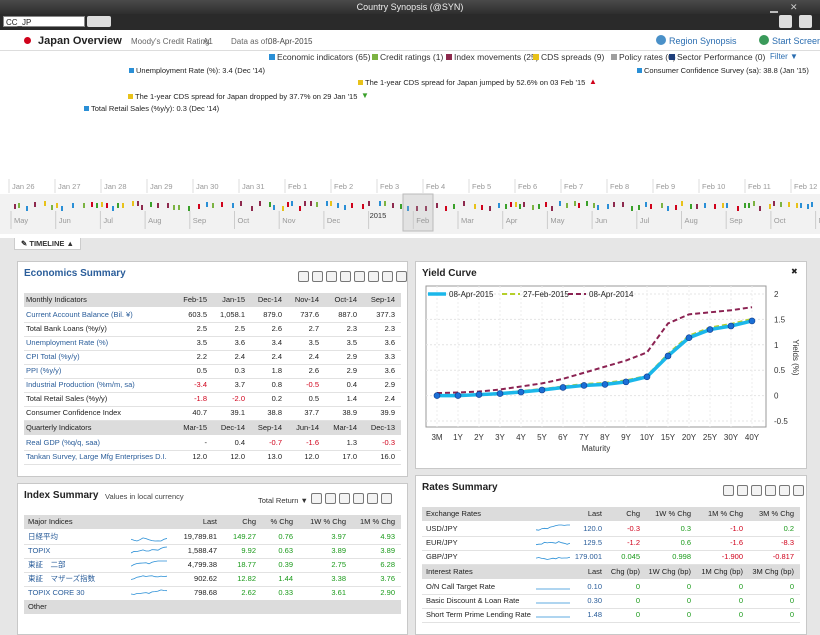 The width and height of the screenshot is (820, 635). What do you see at coordinates (423, 220) in the screenshot?
I see `month-label: Feb` at bounding box center [423, 220].